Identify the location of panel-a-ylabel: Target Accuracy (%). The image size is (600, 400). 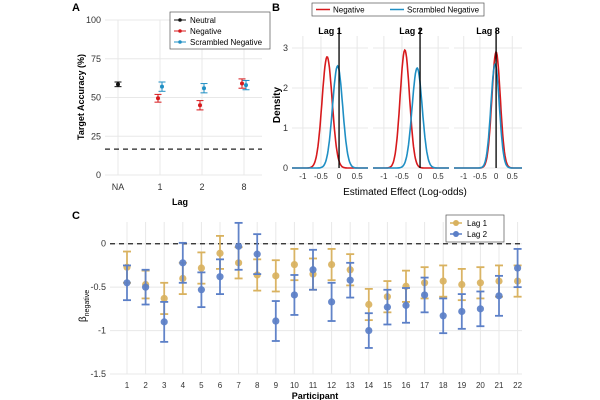
(81, 97).